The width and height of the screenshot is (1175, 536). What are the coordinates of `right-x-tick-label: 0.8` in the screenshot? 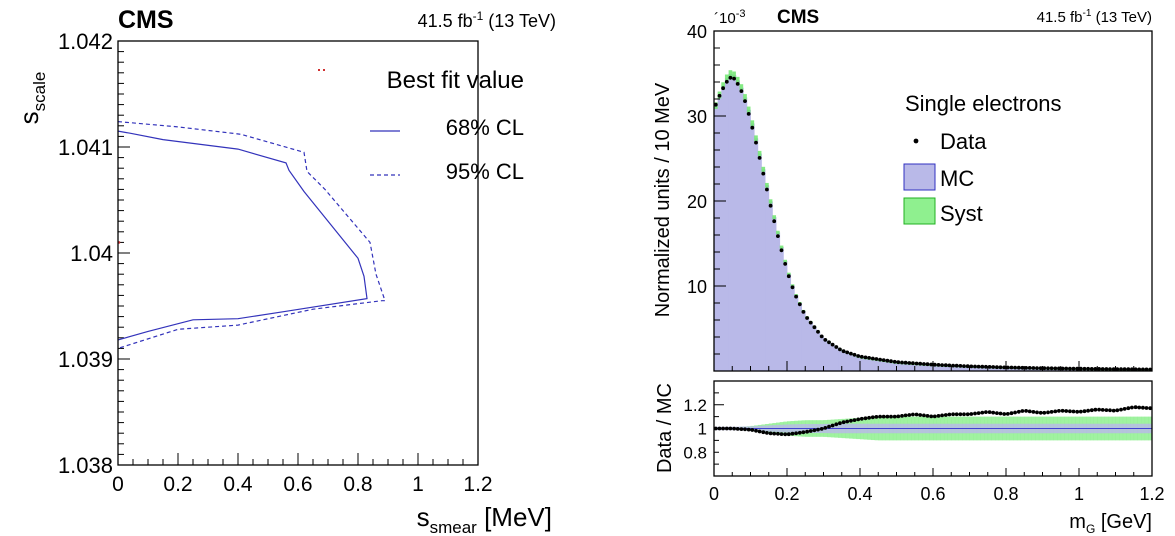 It's located at (1005, 494).